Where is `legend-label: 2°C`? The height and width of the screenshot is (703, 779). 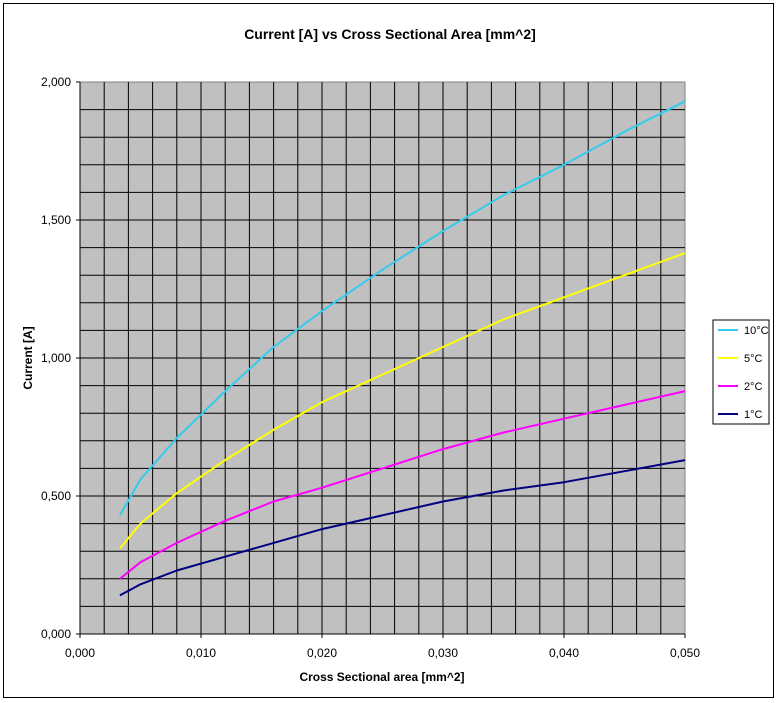 legend-label: 2°C is located at coordinates (753, 387).